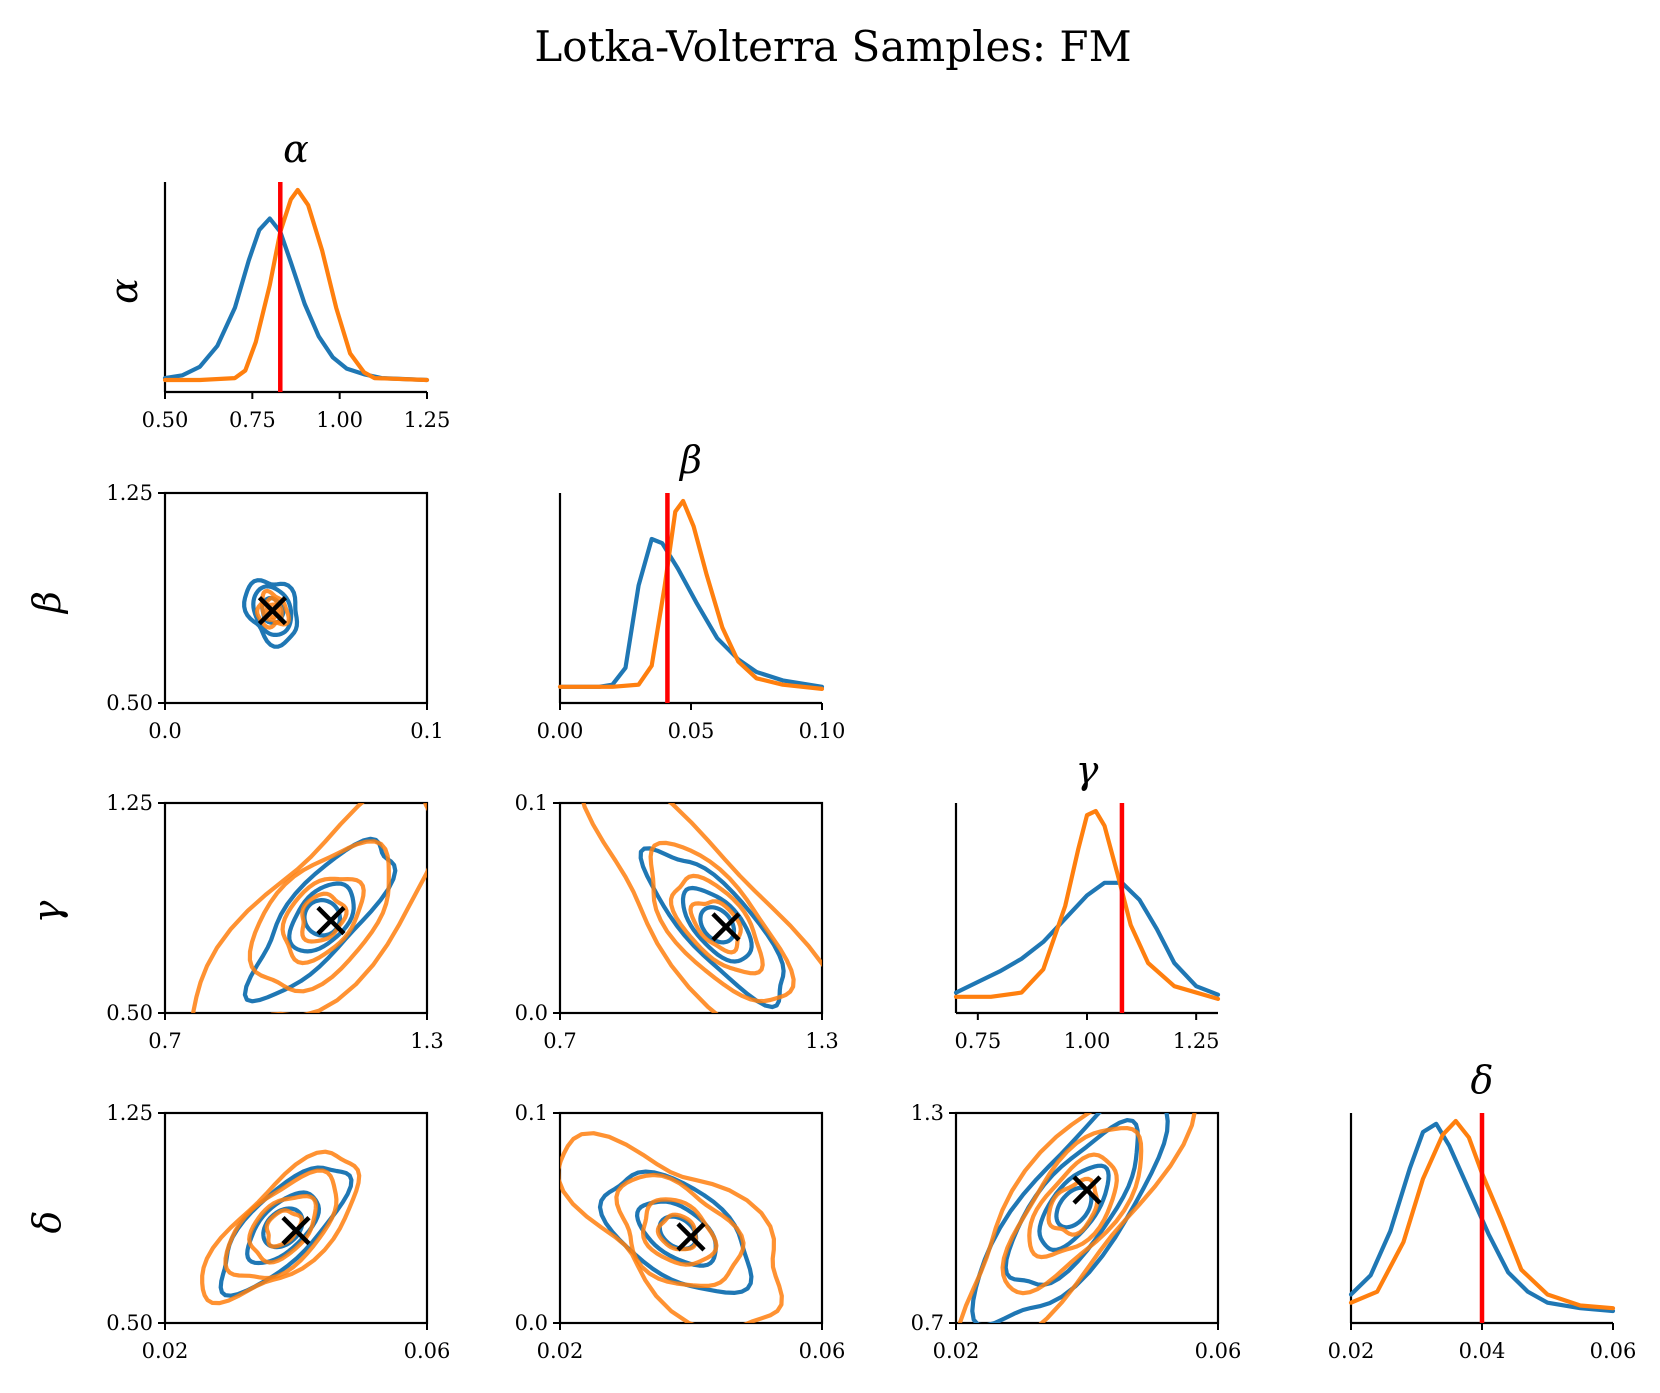 The height and width of the screenshot is (1393, 1660). I want to click on diag-panel-gamma: 0.75 1.00 1.25 γ, so click(1087, 900).